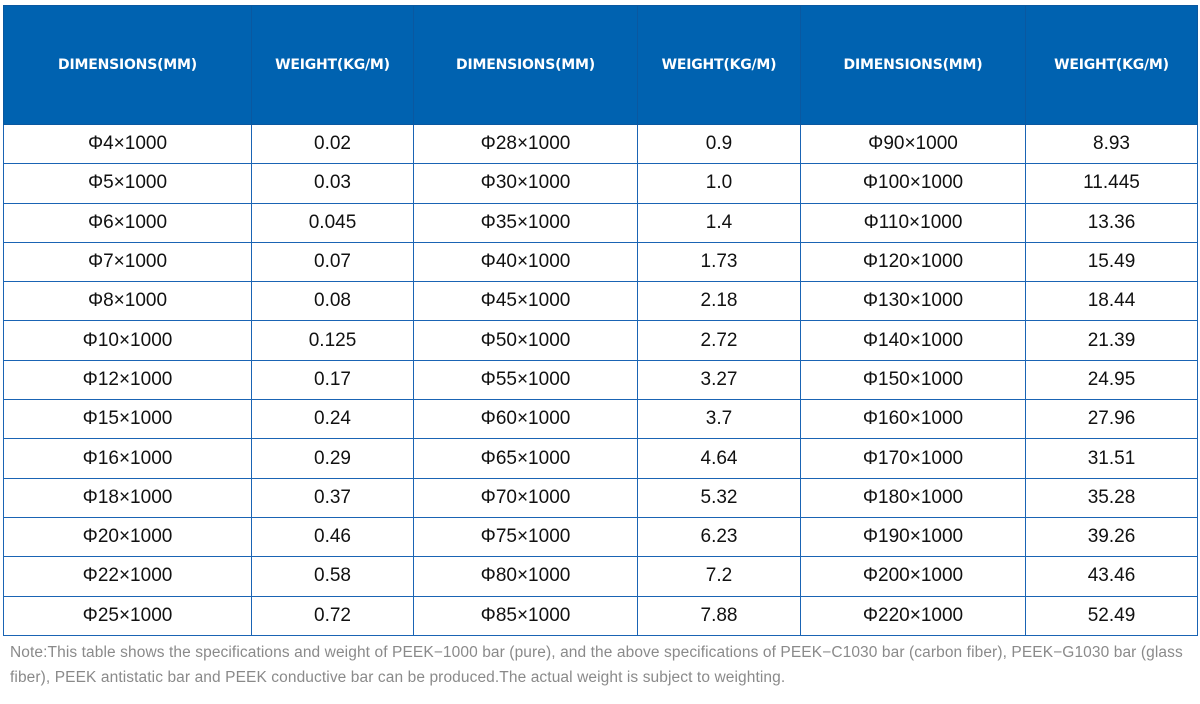  I want to click on weight-cell: 43.46, so click(1111, 576).